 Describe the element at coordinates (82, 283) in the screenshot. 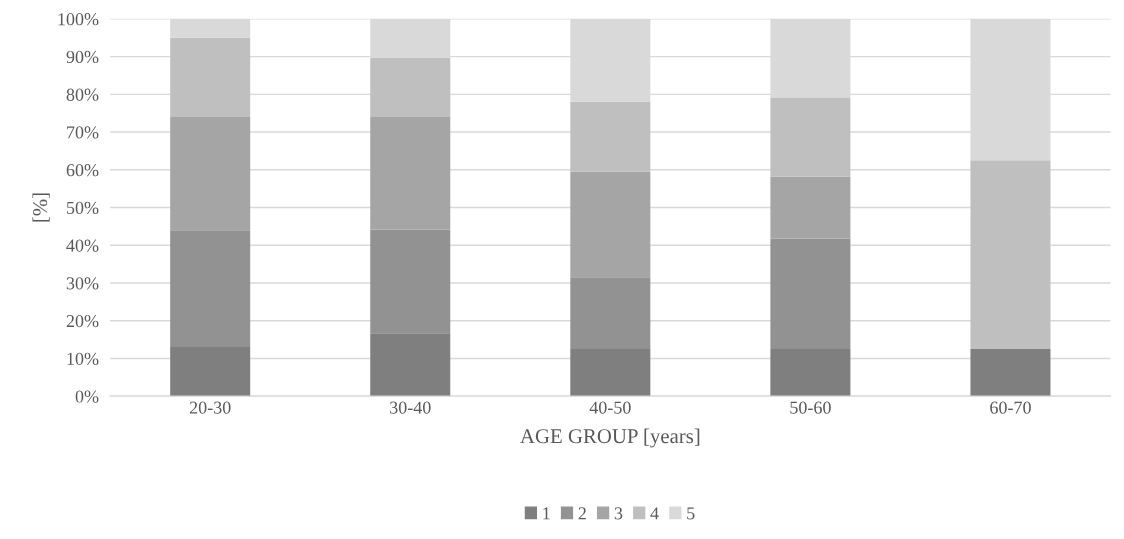

I see `y-tick-label: 30%` at that location.